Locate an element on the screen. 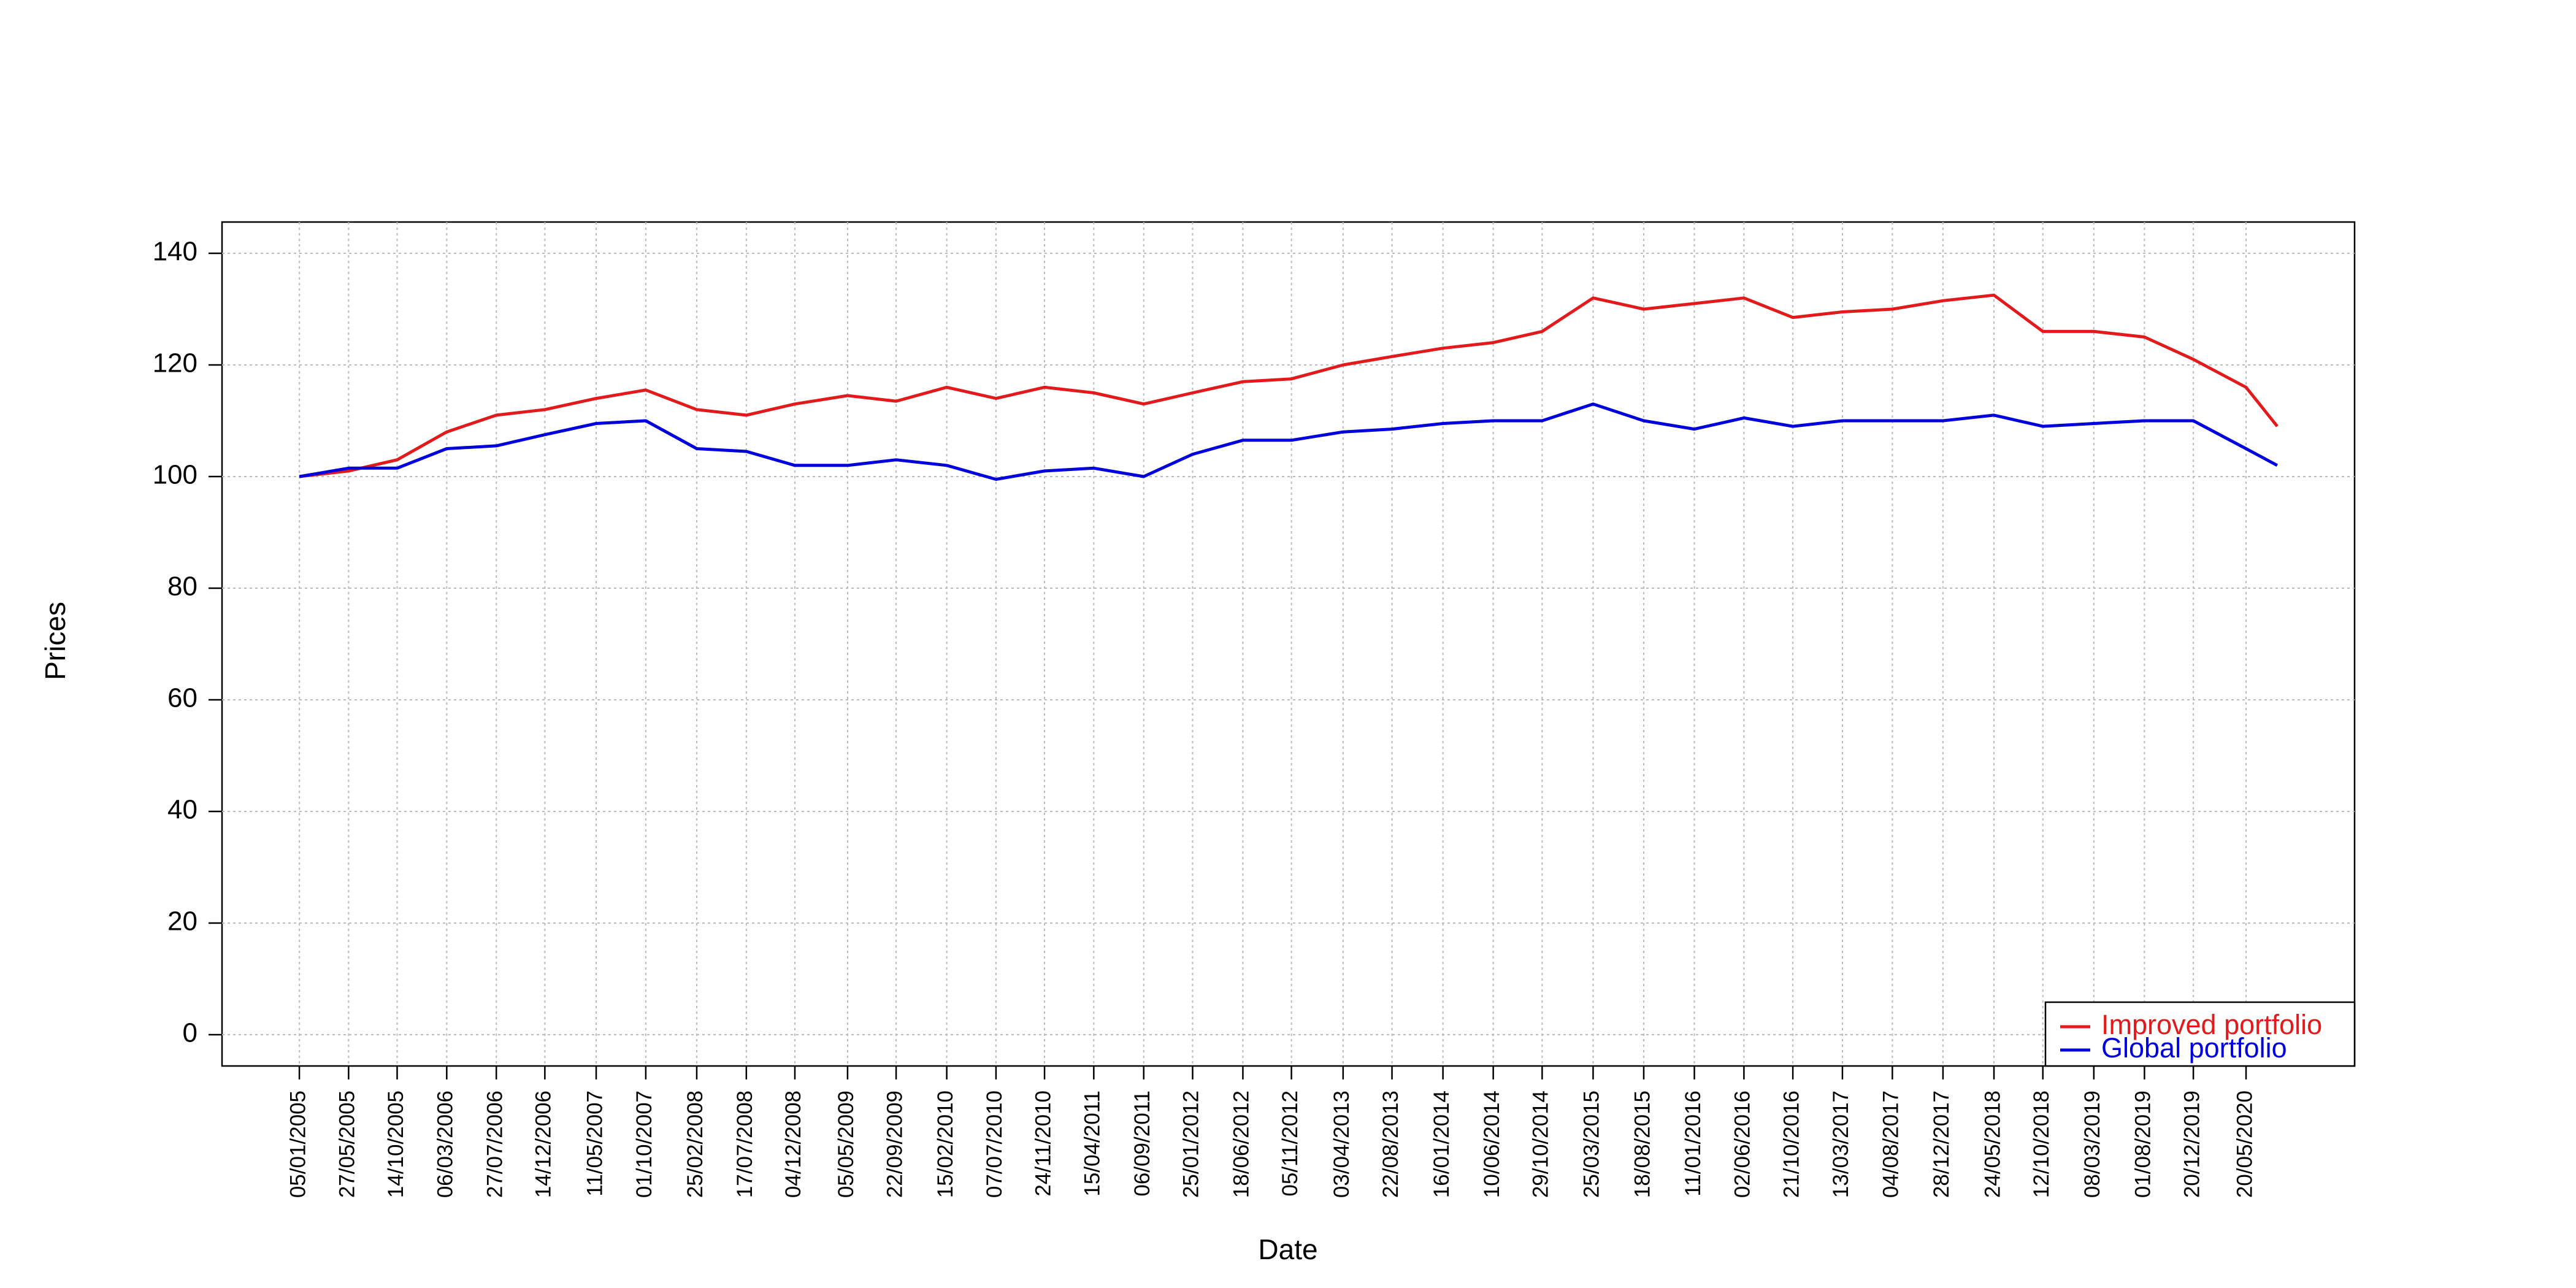  y-tick-label: 40 is located at coordinates (182, 810).